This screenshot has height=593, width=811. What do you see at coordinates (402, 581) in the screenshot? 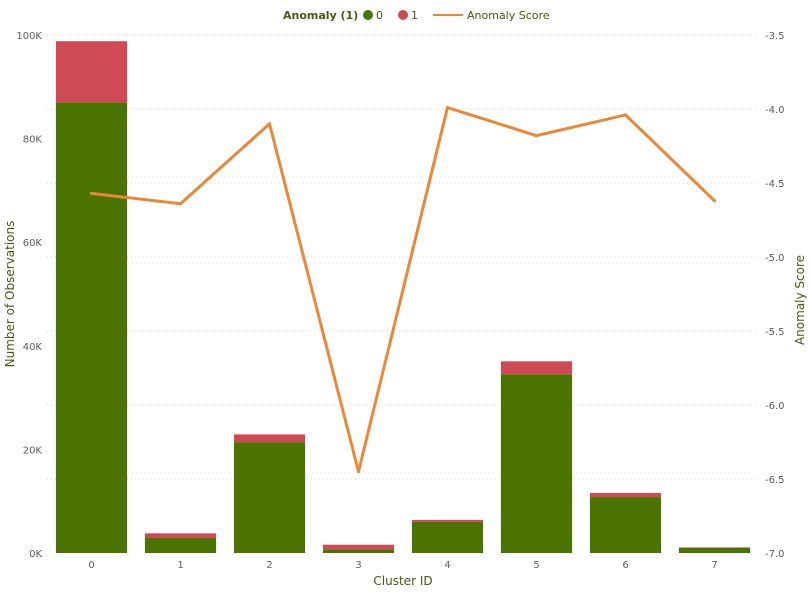
I see `x-axis-title: Cluster ID` at bounding box center [402, 581].